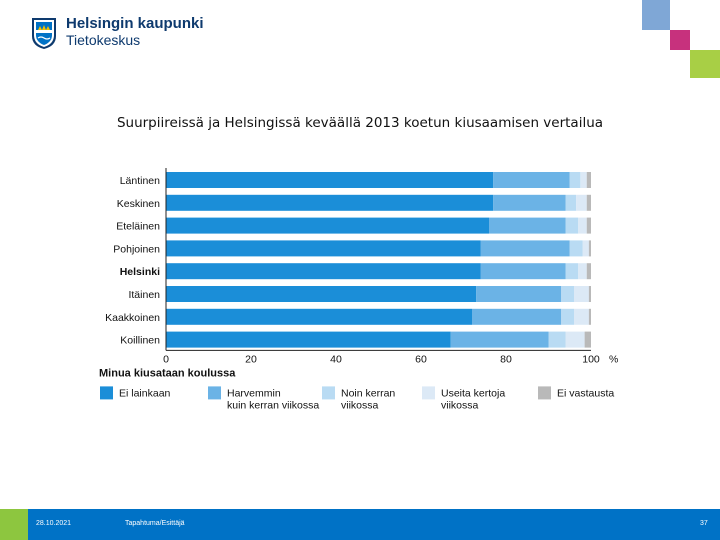  Describe the element at coordinates (613, 359) in the screenshot. I see `x-unit-label: %` at that location.